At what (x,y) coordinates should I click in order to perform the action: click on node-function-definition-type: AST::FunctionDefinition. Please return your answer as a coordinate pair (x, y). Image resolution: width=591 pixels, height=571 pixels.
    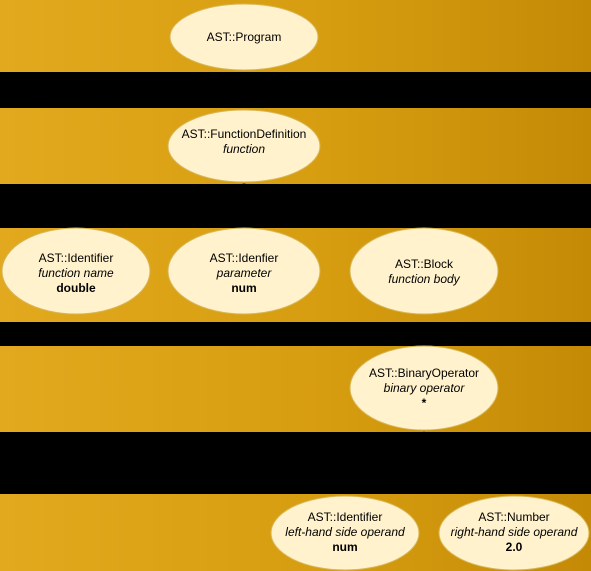
    Looking at the image, I should click on (244, 134).